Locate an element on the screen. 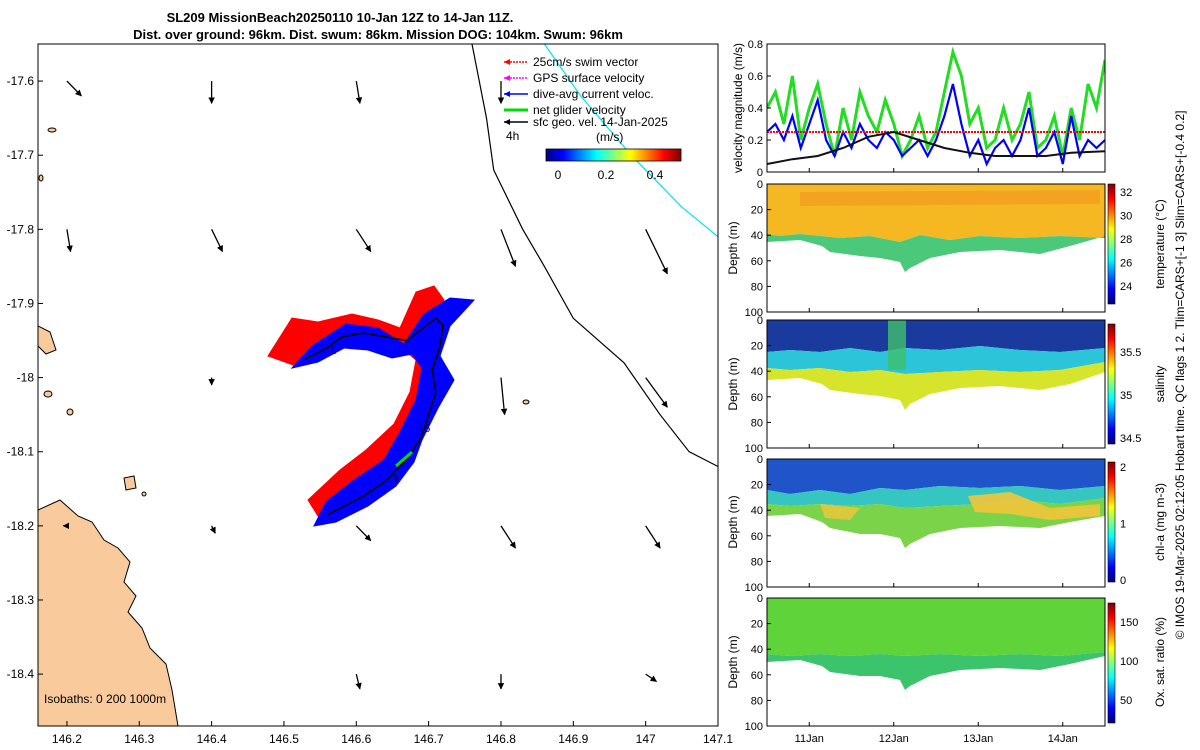  velocity-y-tick-label: 0.8 is located at coordinates (755, 45).